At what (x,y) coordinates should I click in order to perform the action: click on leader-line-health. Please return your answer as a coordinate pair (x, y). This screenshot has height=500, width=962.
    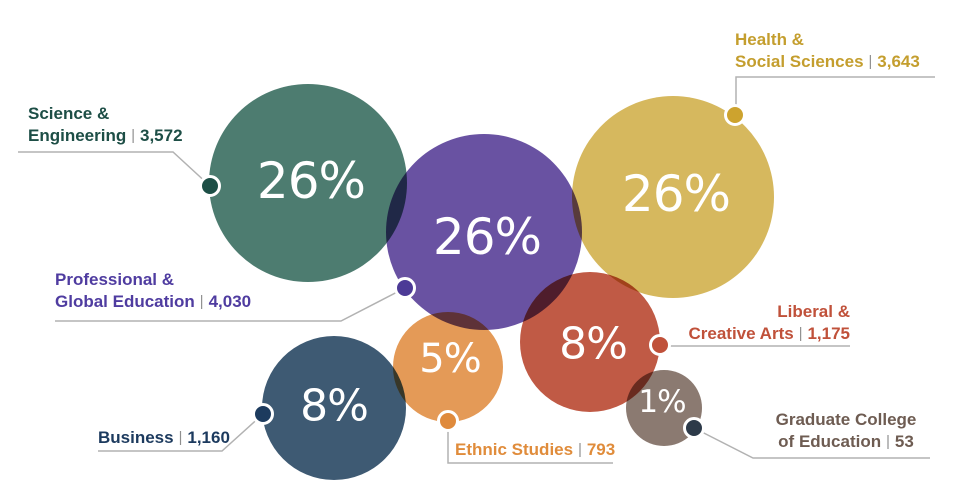
    Looking at the image, I should click on (835, 95).